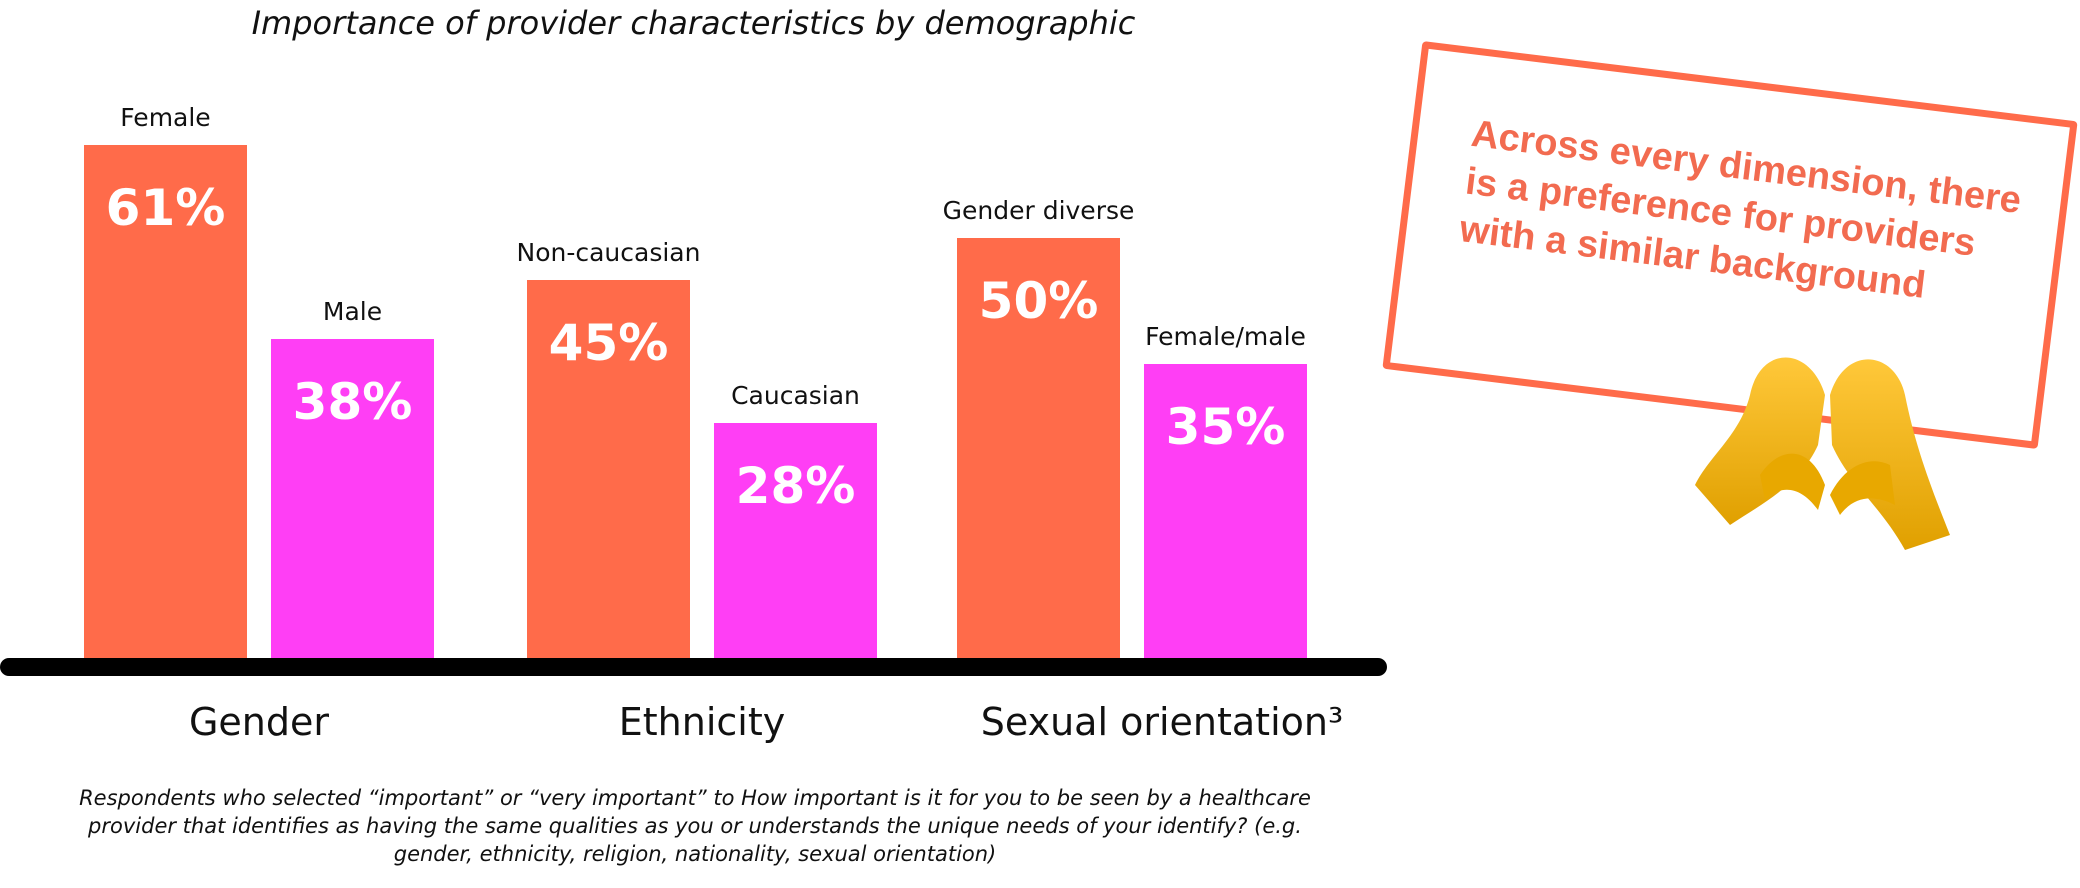  Describe the element at coordinates (352, 499) in the screenshot. I see `bar-male: 38%` at that location.